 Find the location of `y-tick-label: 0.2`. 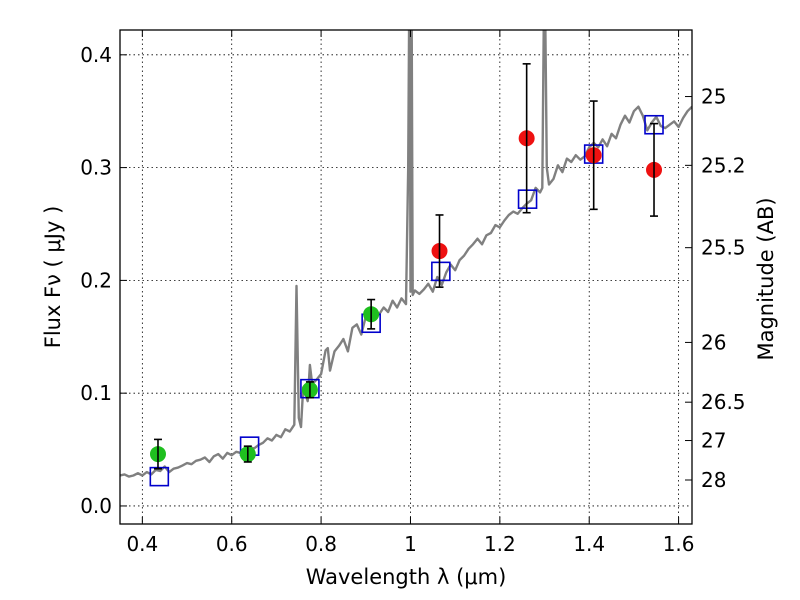

y-tick-label: 0.2 is located at coordinates (96, 280).